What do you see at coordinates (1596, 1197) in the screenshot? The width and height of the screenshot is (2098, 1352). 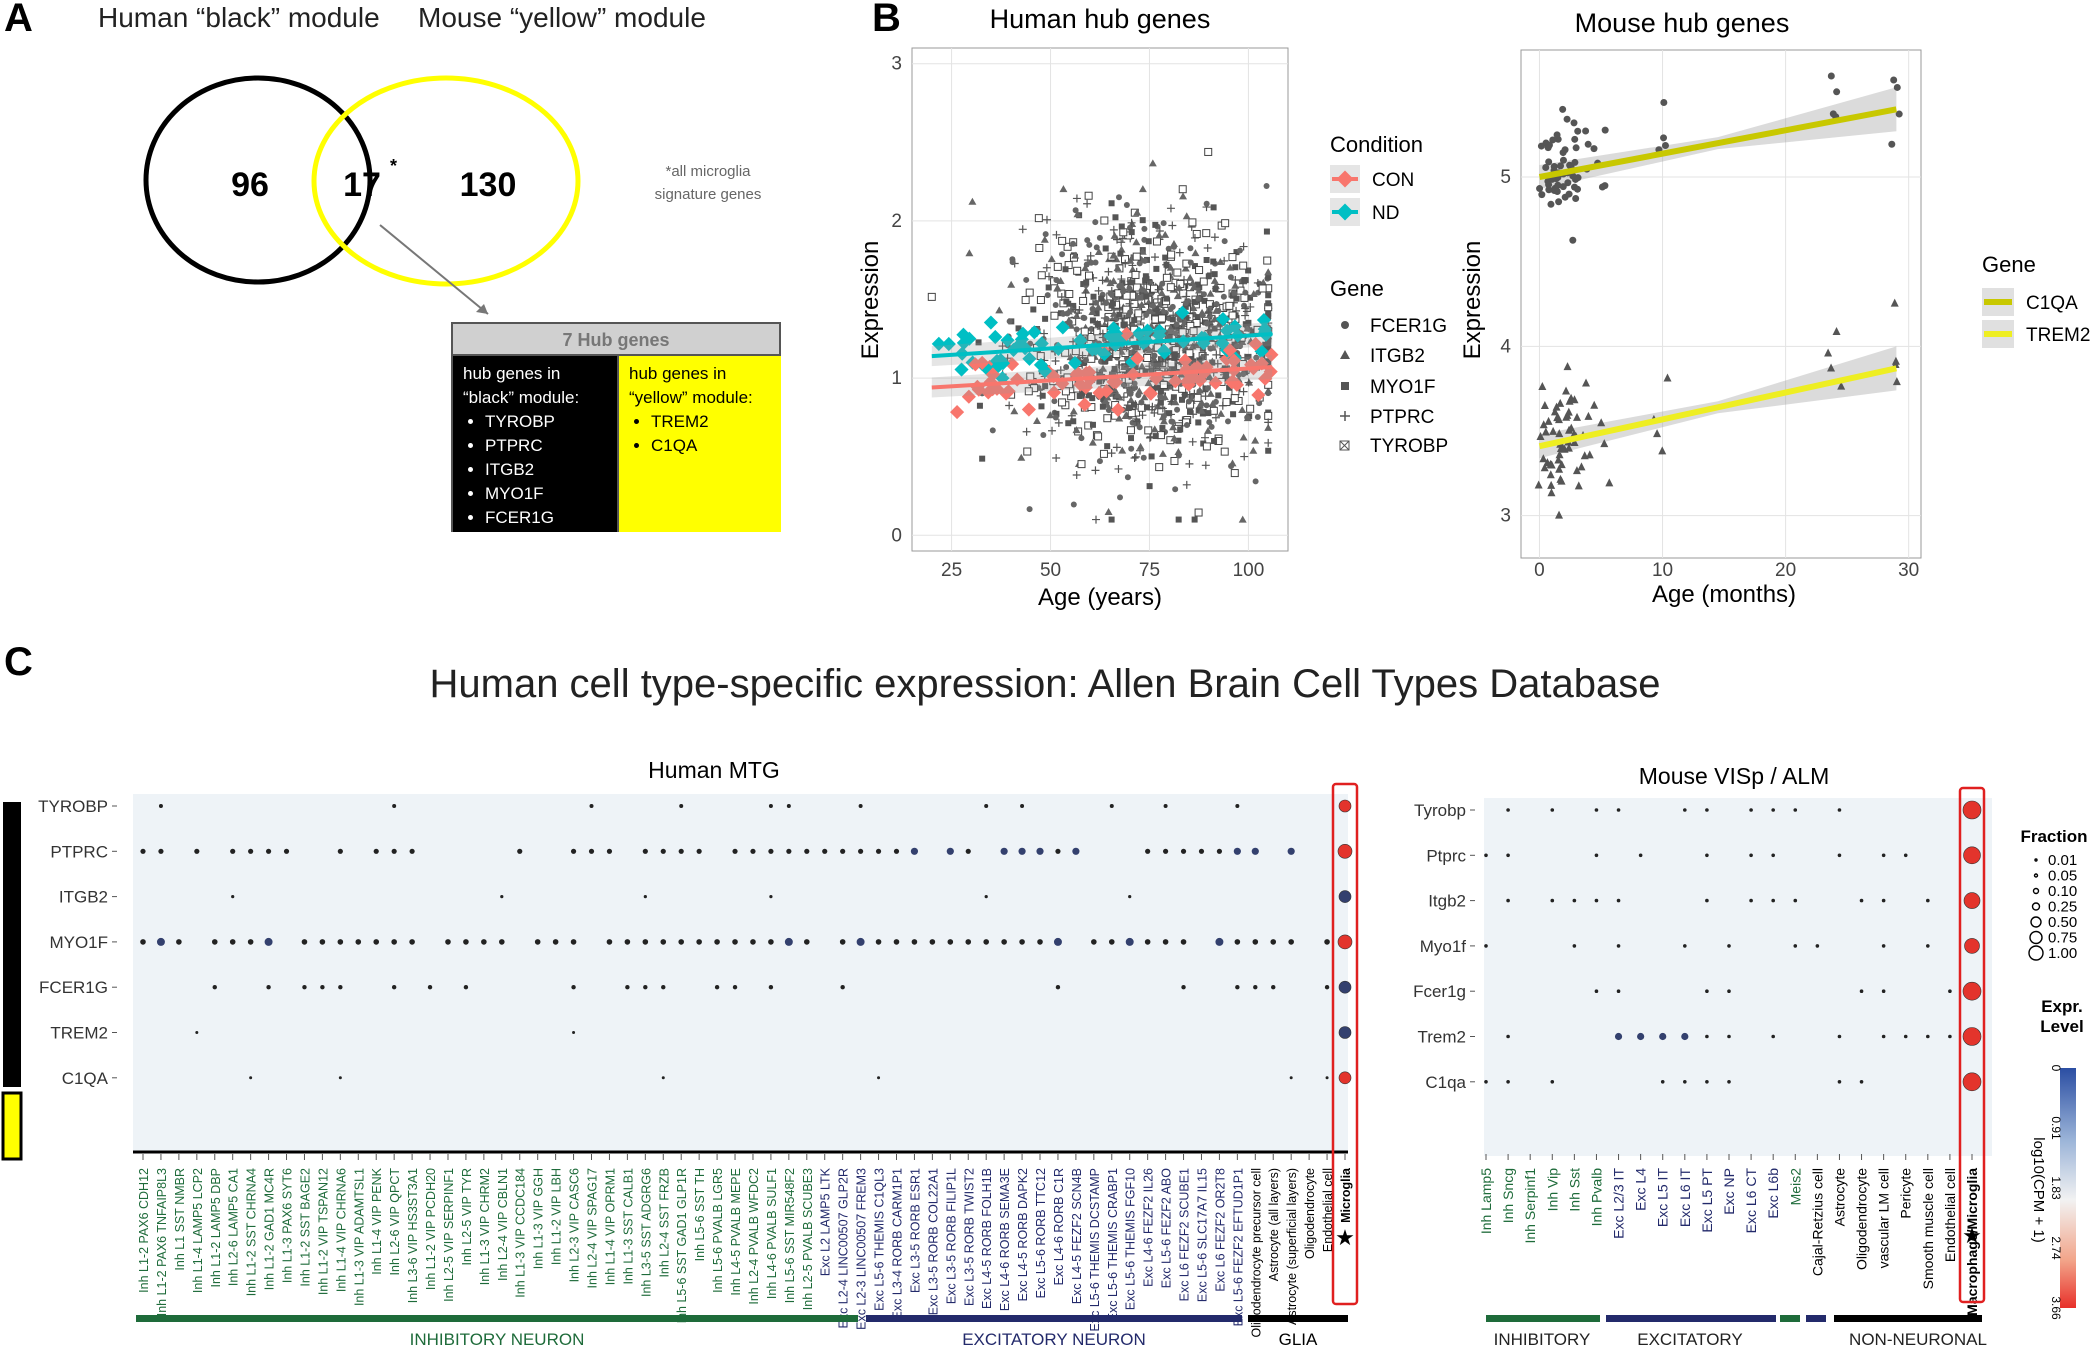 I see `column-label: Inh Pvalb` at bounding box center [1596, 1197].